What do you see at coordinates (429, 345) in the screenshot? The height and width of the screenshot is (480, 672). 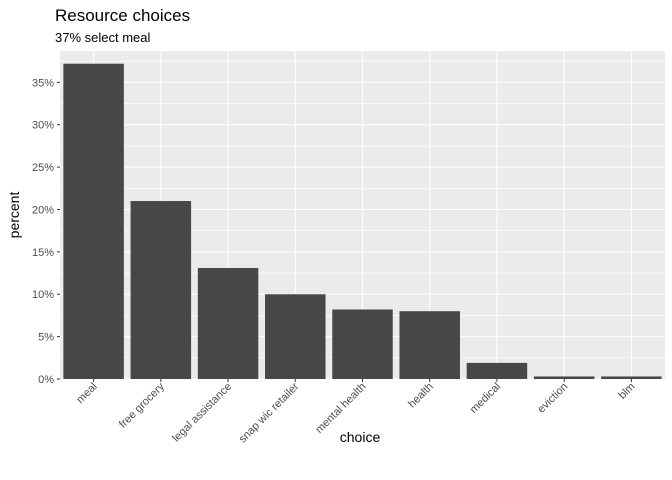 I see `bar-health` at bounding box center [429, 345].